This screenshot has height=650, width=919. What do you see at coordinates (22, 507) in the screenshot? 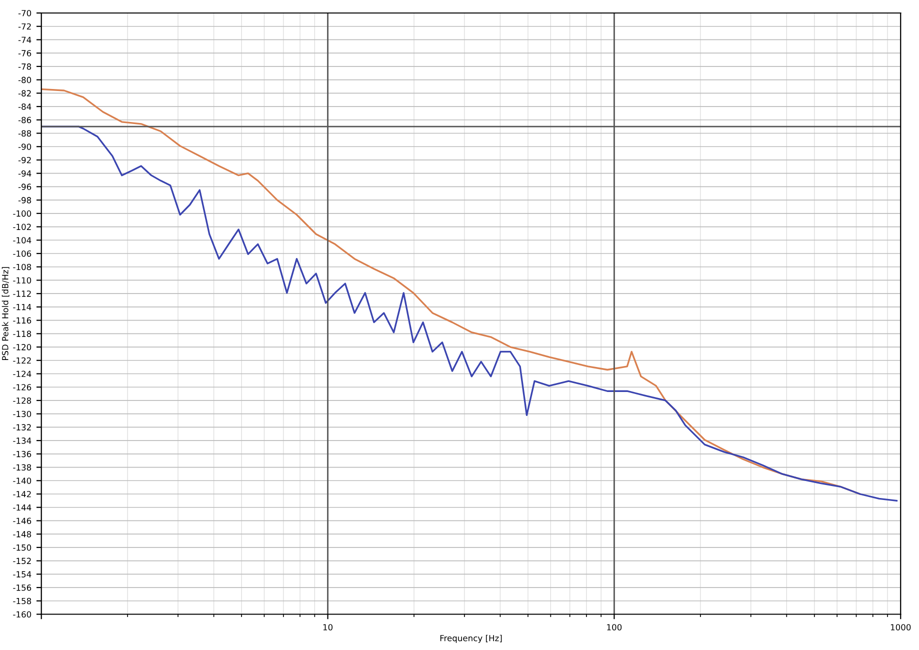
I see `y-tick-label: -144` at bounding box center [22, 507].